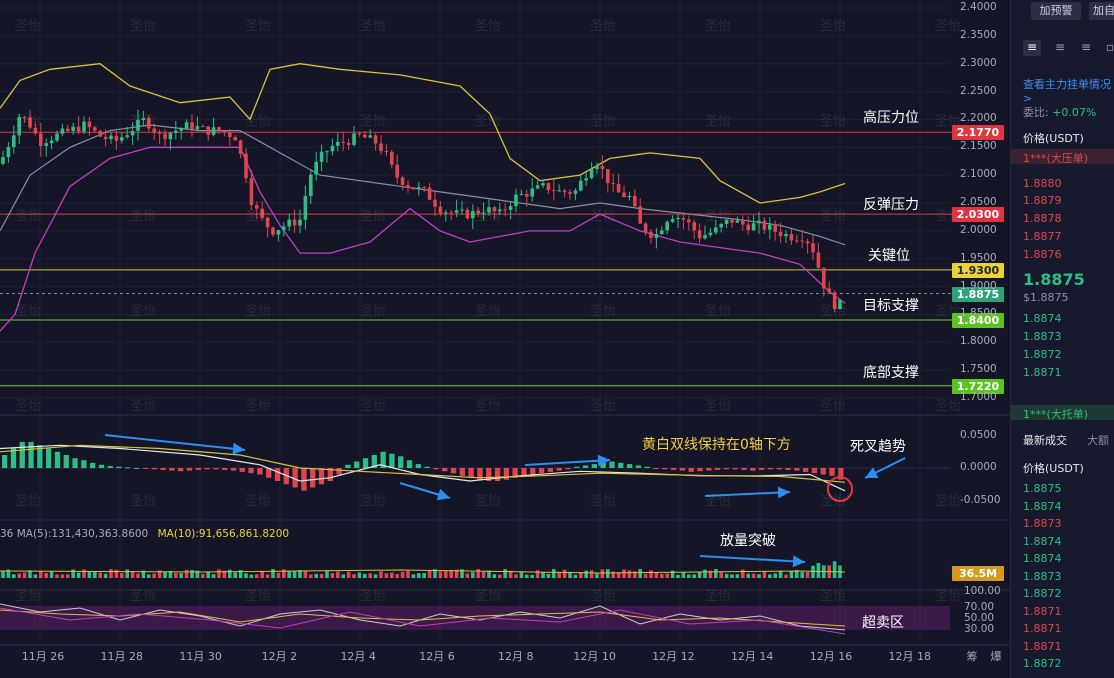  Describe the element at coordinates (1101, 11) in the screenshot. I see `add-watch-button: 加自` at that location.